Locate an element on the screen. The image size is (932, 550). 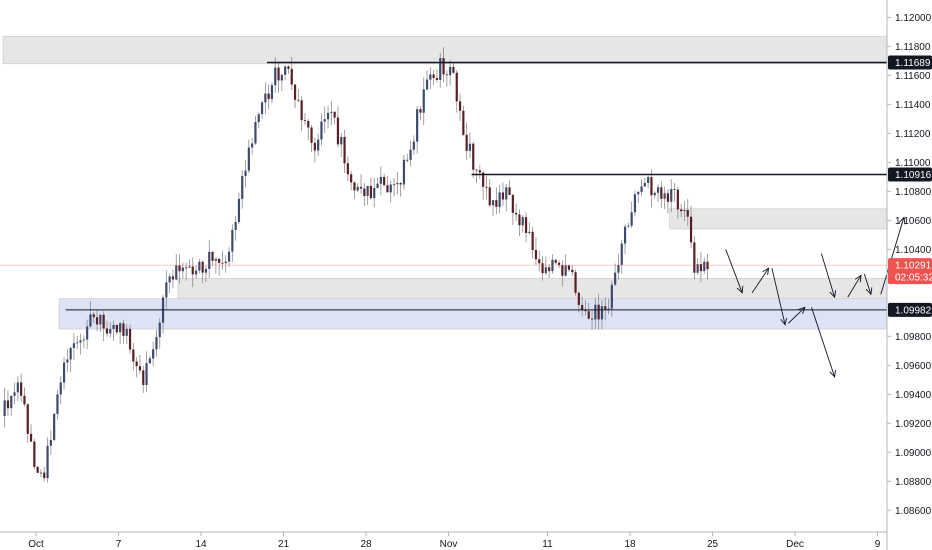
y-tick-label: 1.11200 is located at coordinates (913, 134).